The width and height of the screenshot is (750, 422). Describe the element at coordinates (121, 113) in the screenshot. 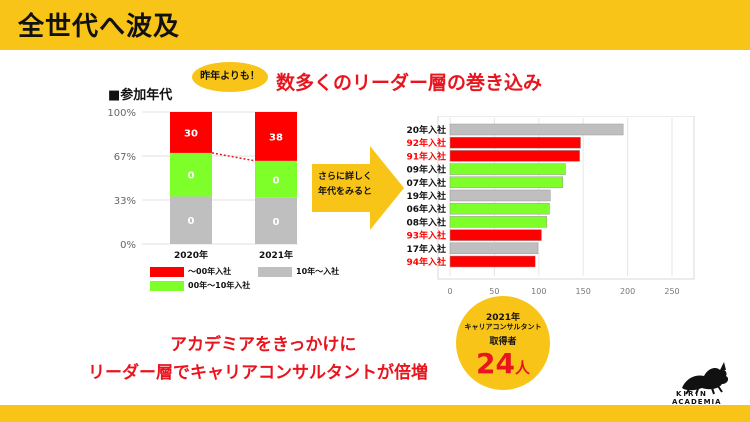

I see `y-tick-label: 100%` at that location.